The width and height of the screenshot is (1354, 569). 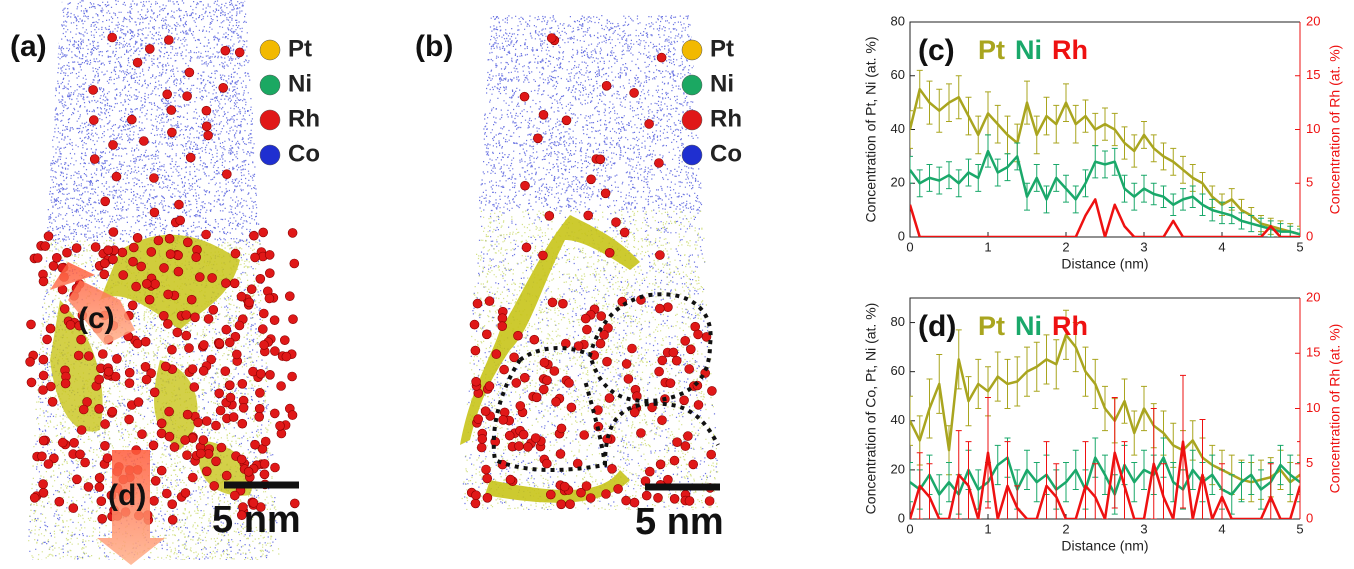 What do you see at coordinates (304, 118) in the screenshot?
I see `legend-label: Rh` at bounding box center [304, 118].